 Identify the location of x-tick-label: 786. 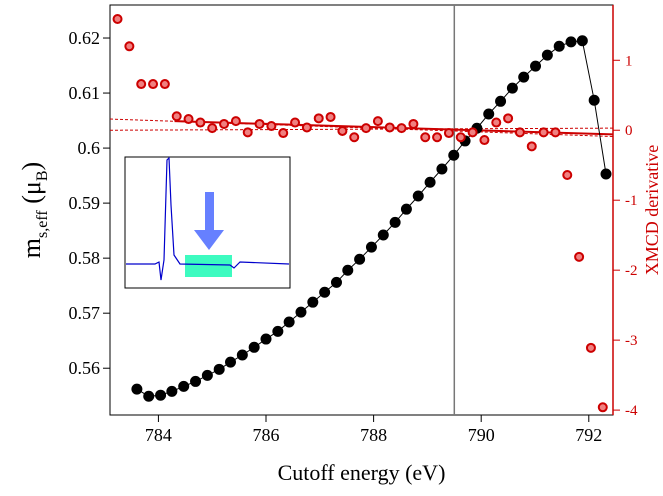
(266, 435).